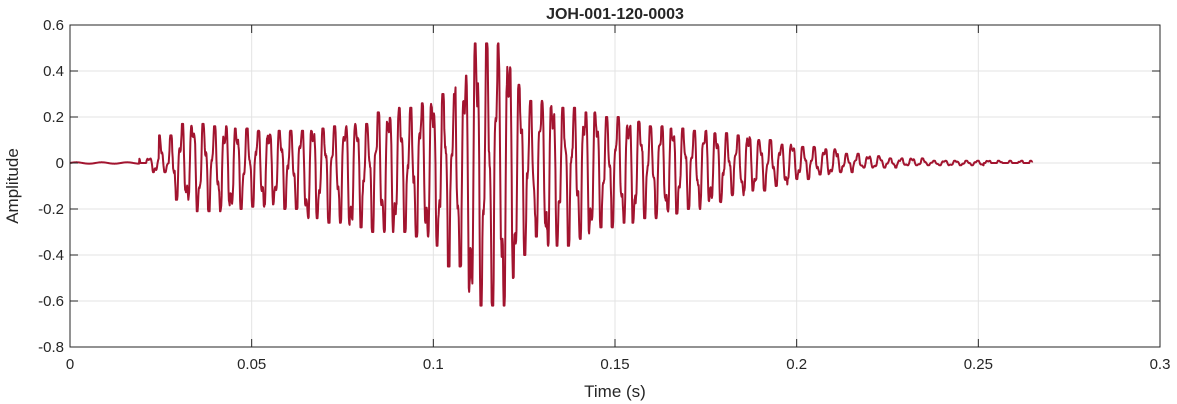 Image resolution: width=1177 pixels, height=404 pixels. Describe the element at coordinates (615, 391) in the screenshot. I see `x-axis-label: Time (s)` at that location.